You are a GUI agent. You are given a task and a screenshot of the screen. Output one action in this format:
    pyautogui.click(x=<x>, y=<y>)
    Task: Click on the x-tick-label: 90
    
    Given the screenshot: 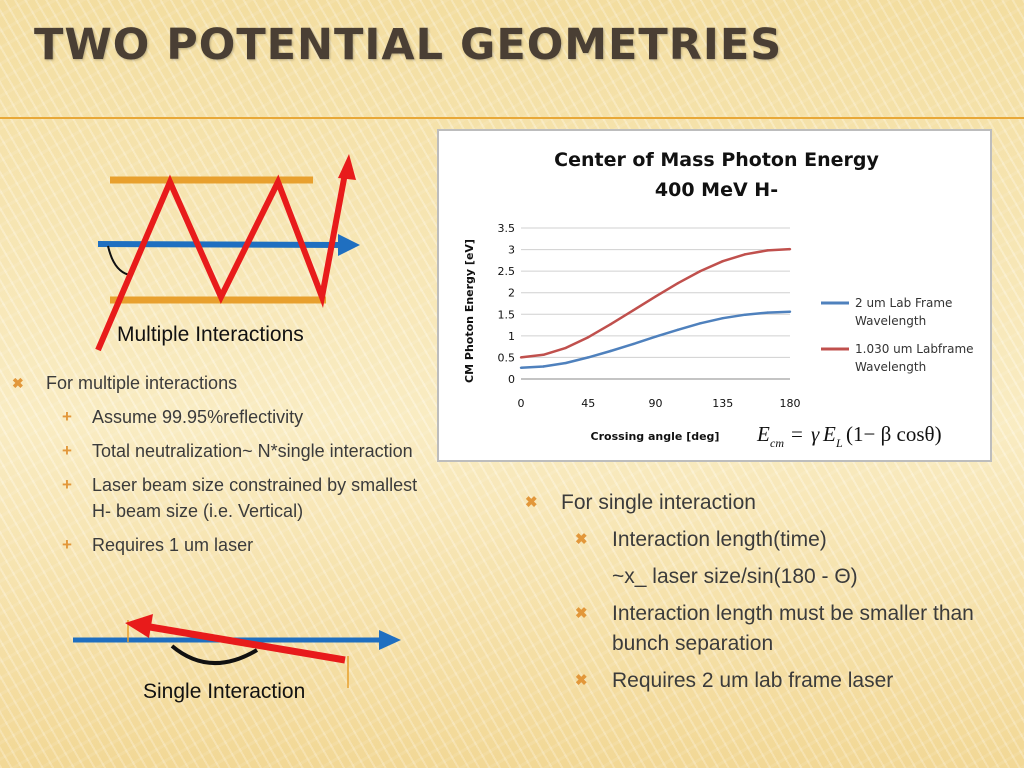 What is the action you would take?
    pyautogui.click(x=656, y=403)
    